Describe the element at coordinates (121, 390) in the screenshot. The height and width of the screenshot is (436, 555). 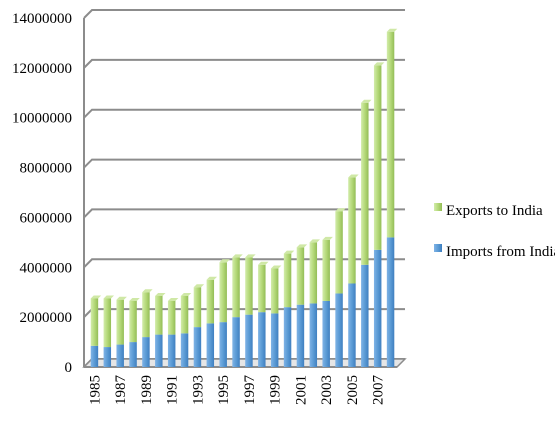
I see `x-tick-label: 1987` at that location.